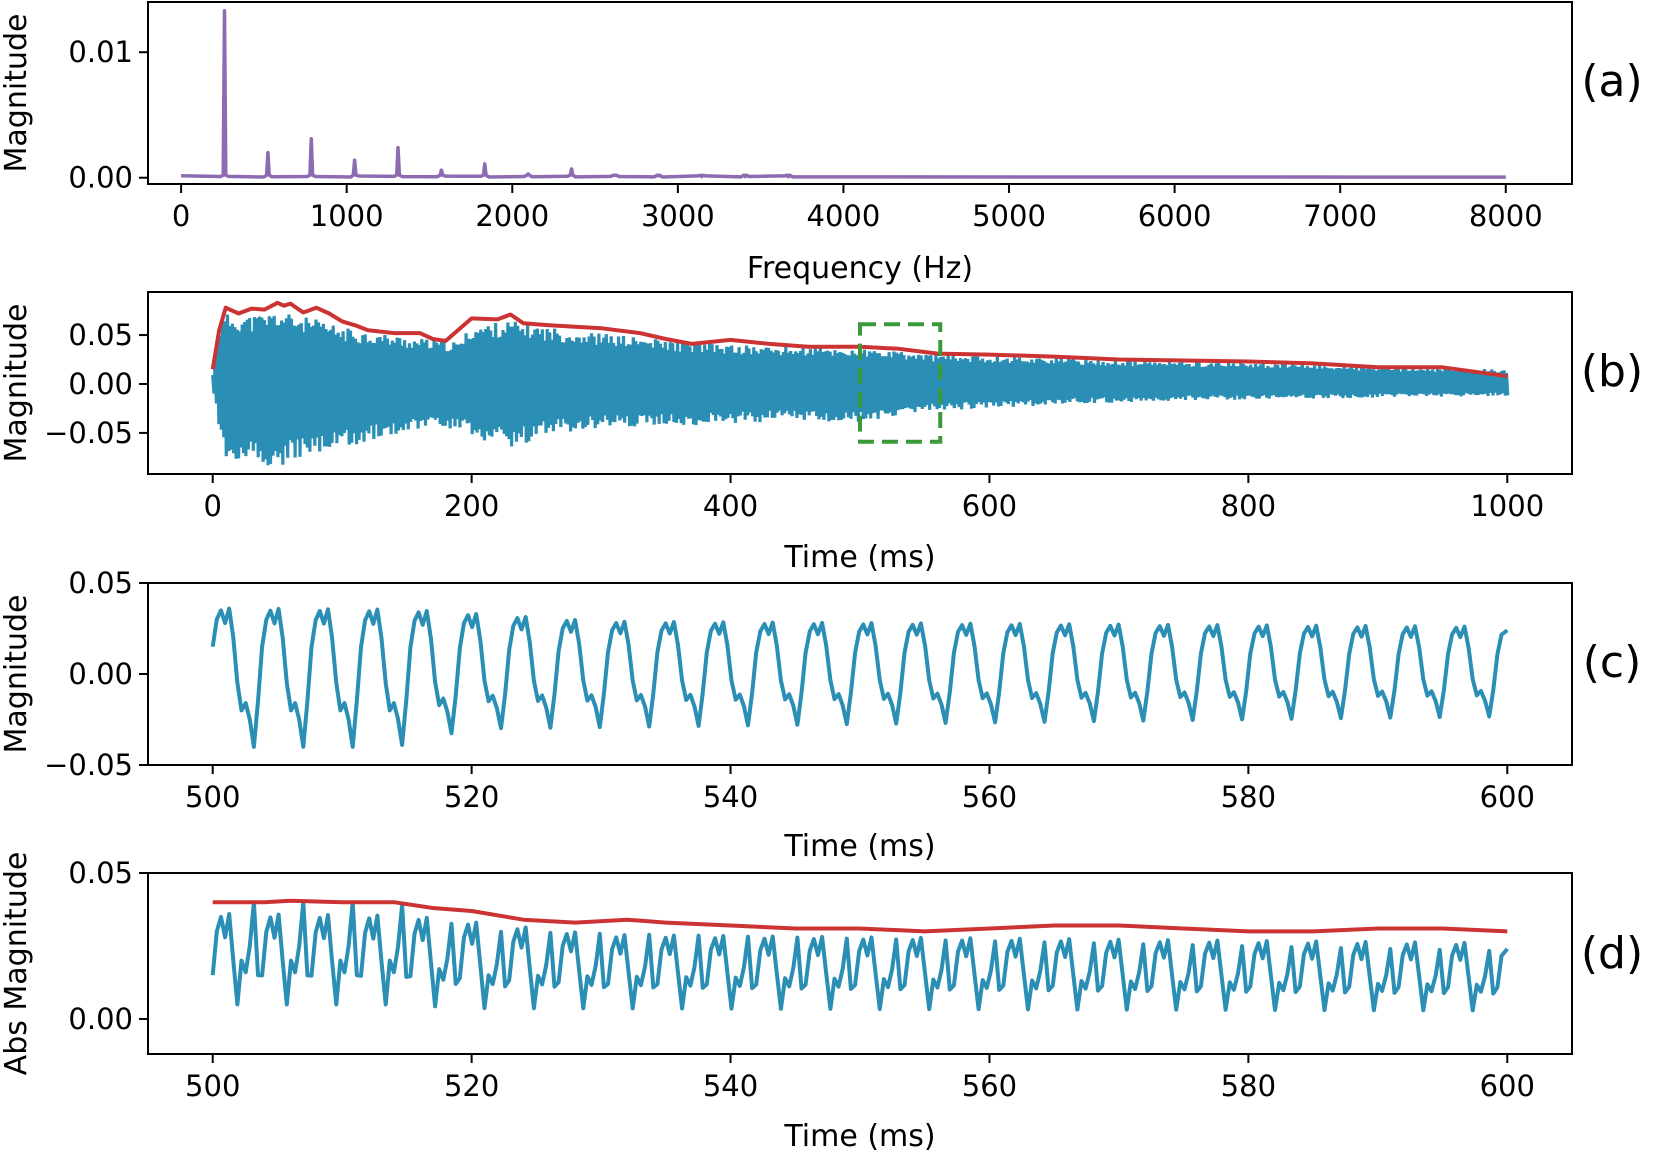 The height and width of the screenshot is (1158, 1660). I want to click on x-tick-label: 5000, so click(1009, 216).